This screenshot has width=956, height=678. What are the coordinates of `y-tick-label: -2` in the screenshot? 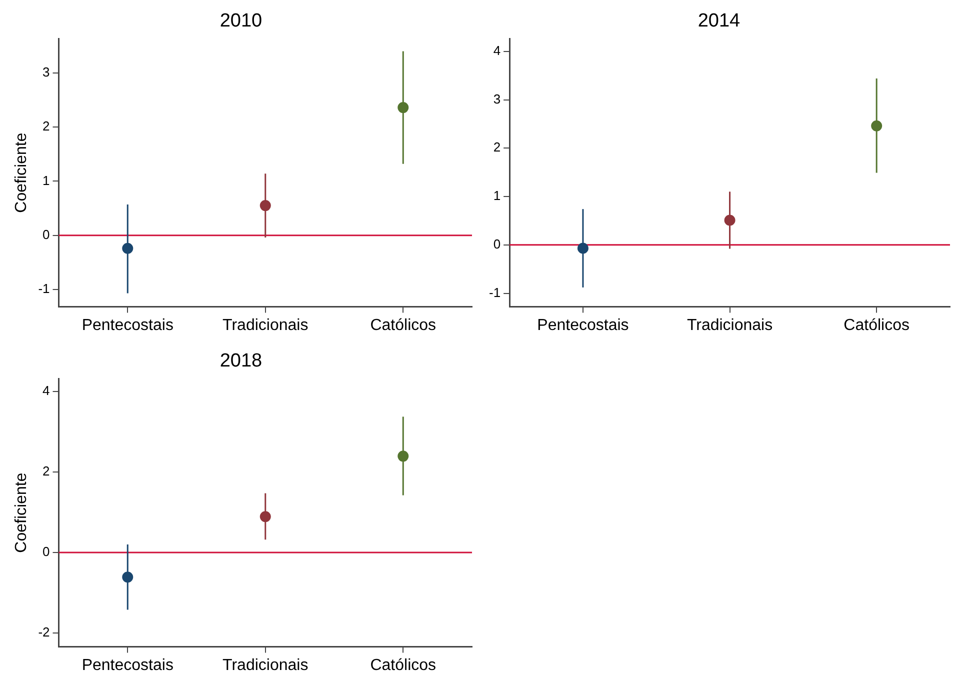 It's located at (44, 632).